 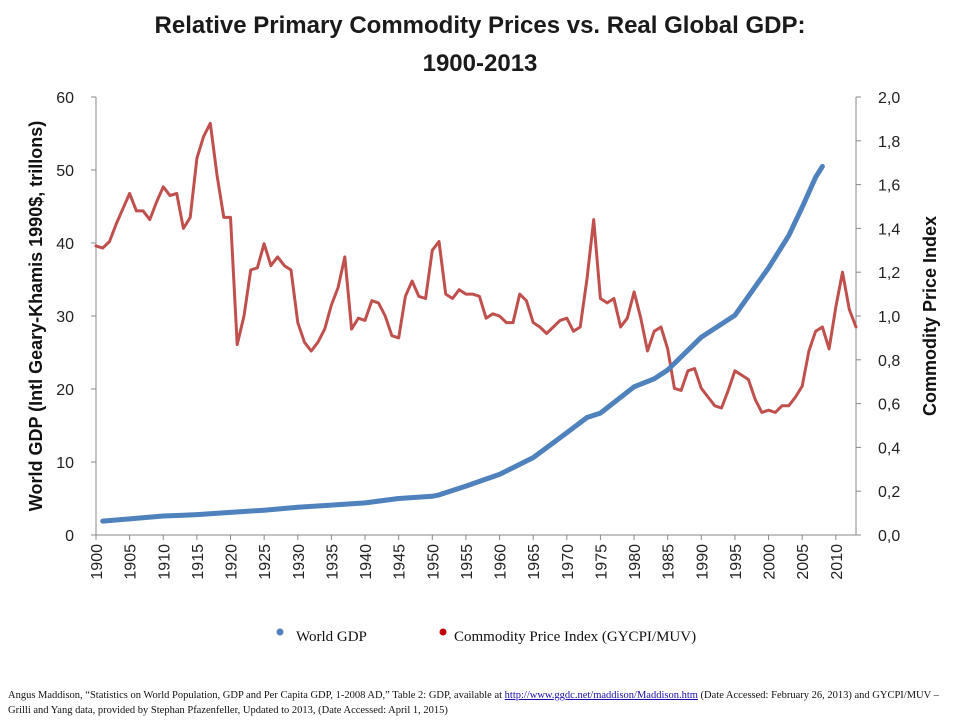 What do you see at coordinates (534, 562) in the screenshot?
I see `x-tick-label: 1965` at bounding box center [534, 562].